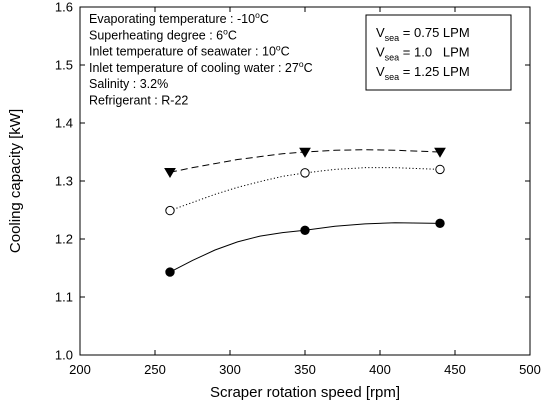  I want to click on y-tick-label: 1.3, so click(64, 181).